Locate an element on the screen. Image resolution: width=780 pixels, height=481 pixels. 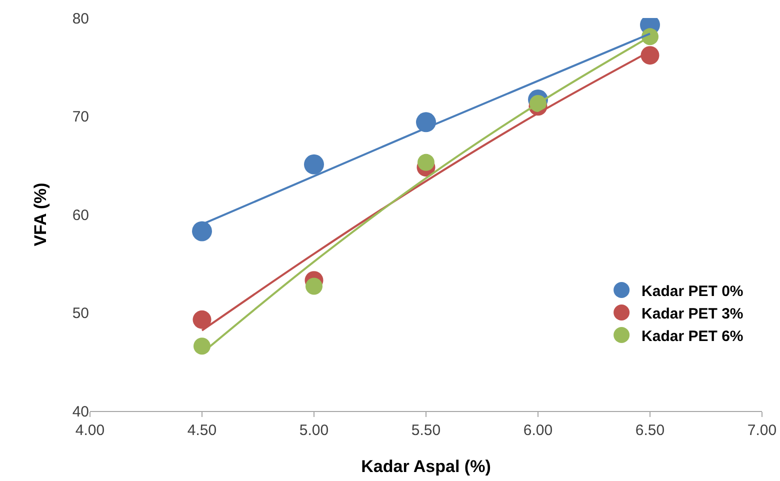
y-tick-label: 50 is located at coordinates (80, 313).